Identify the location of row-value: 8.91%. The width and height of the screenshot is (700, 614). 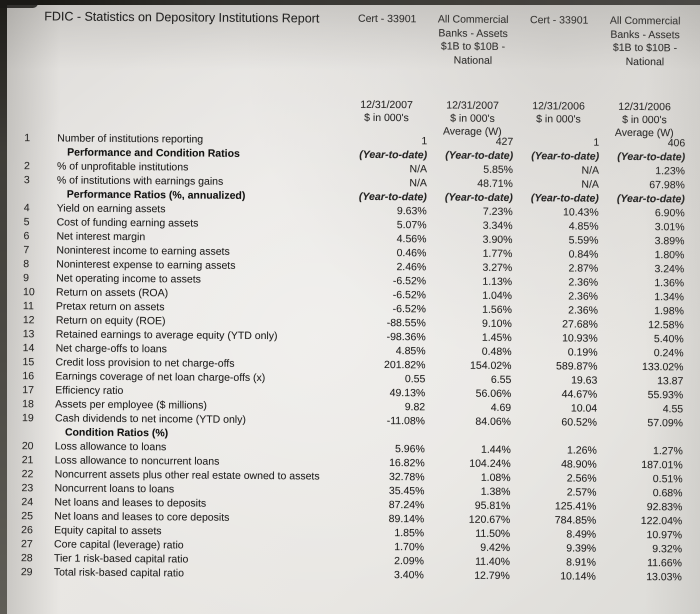
(581, 562).